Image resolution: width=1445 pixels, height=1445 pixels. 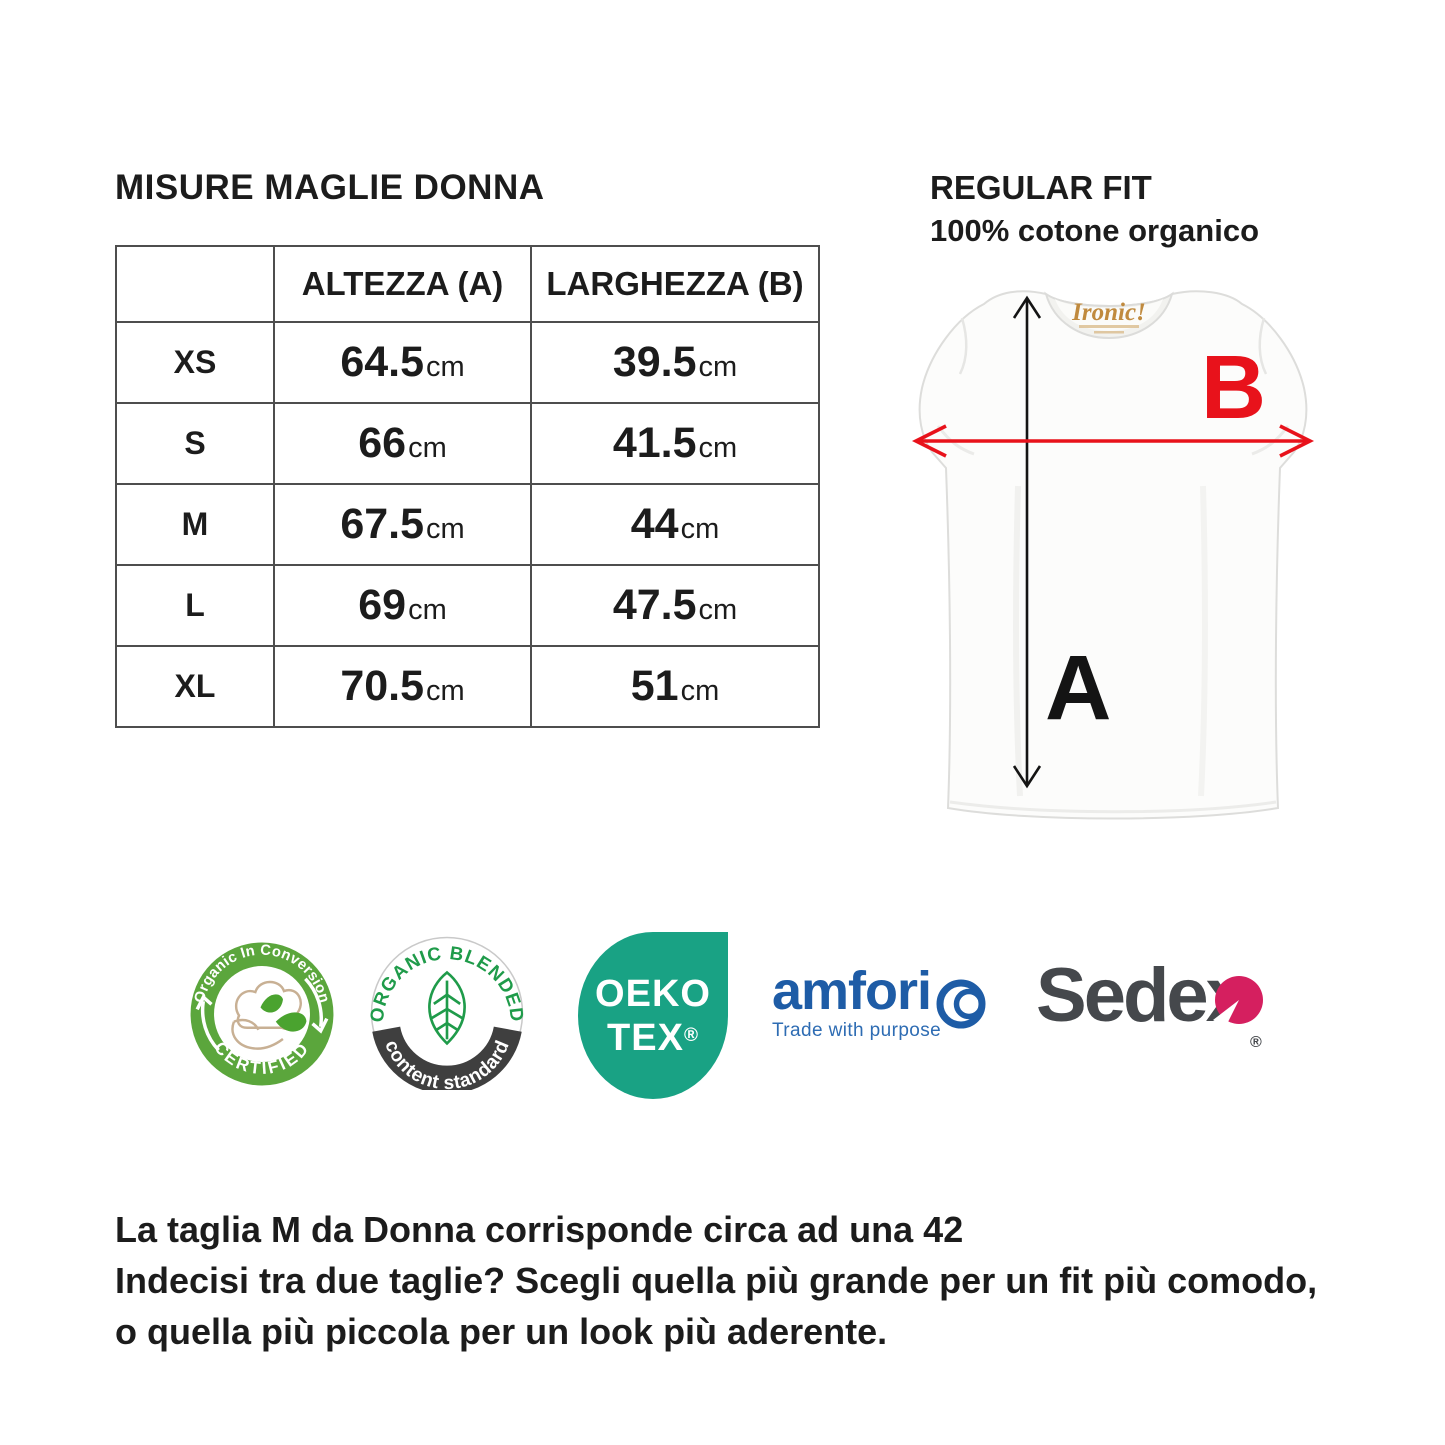 I want to click on tshirt-illustration: Ironic! A B, so click(x=1113, y=555).